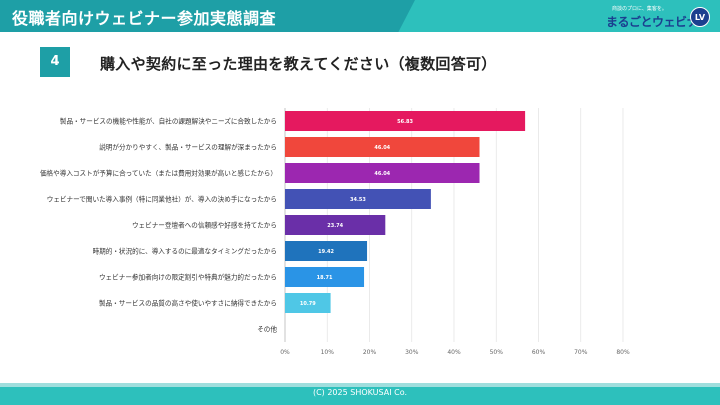 The image size is (720, 405). I want to click on page-title: 役職者向けウェビナー参加実態調査, so click(144, 18).